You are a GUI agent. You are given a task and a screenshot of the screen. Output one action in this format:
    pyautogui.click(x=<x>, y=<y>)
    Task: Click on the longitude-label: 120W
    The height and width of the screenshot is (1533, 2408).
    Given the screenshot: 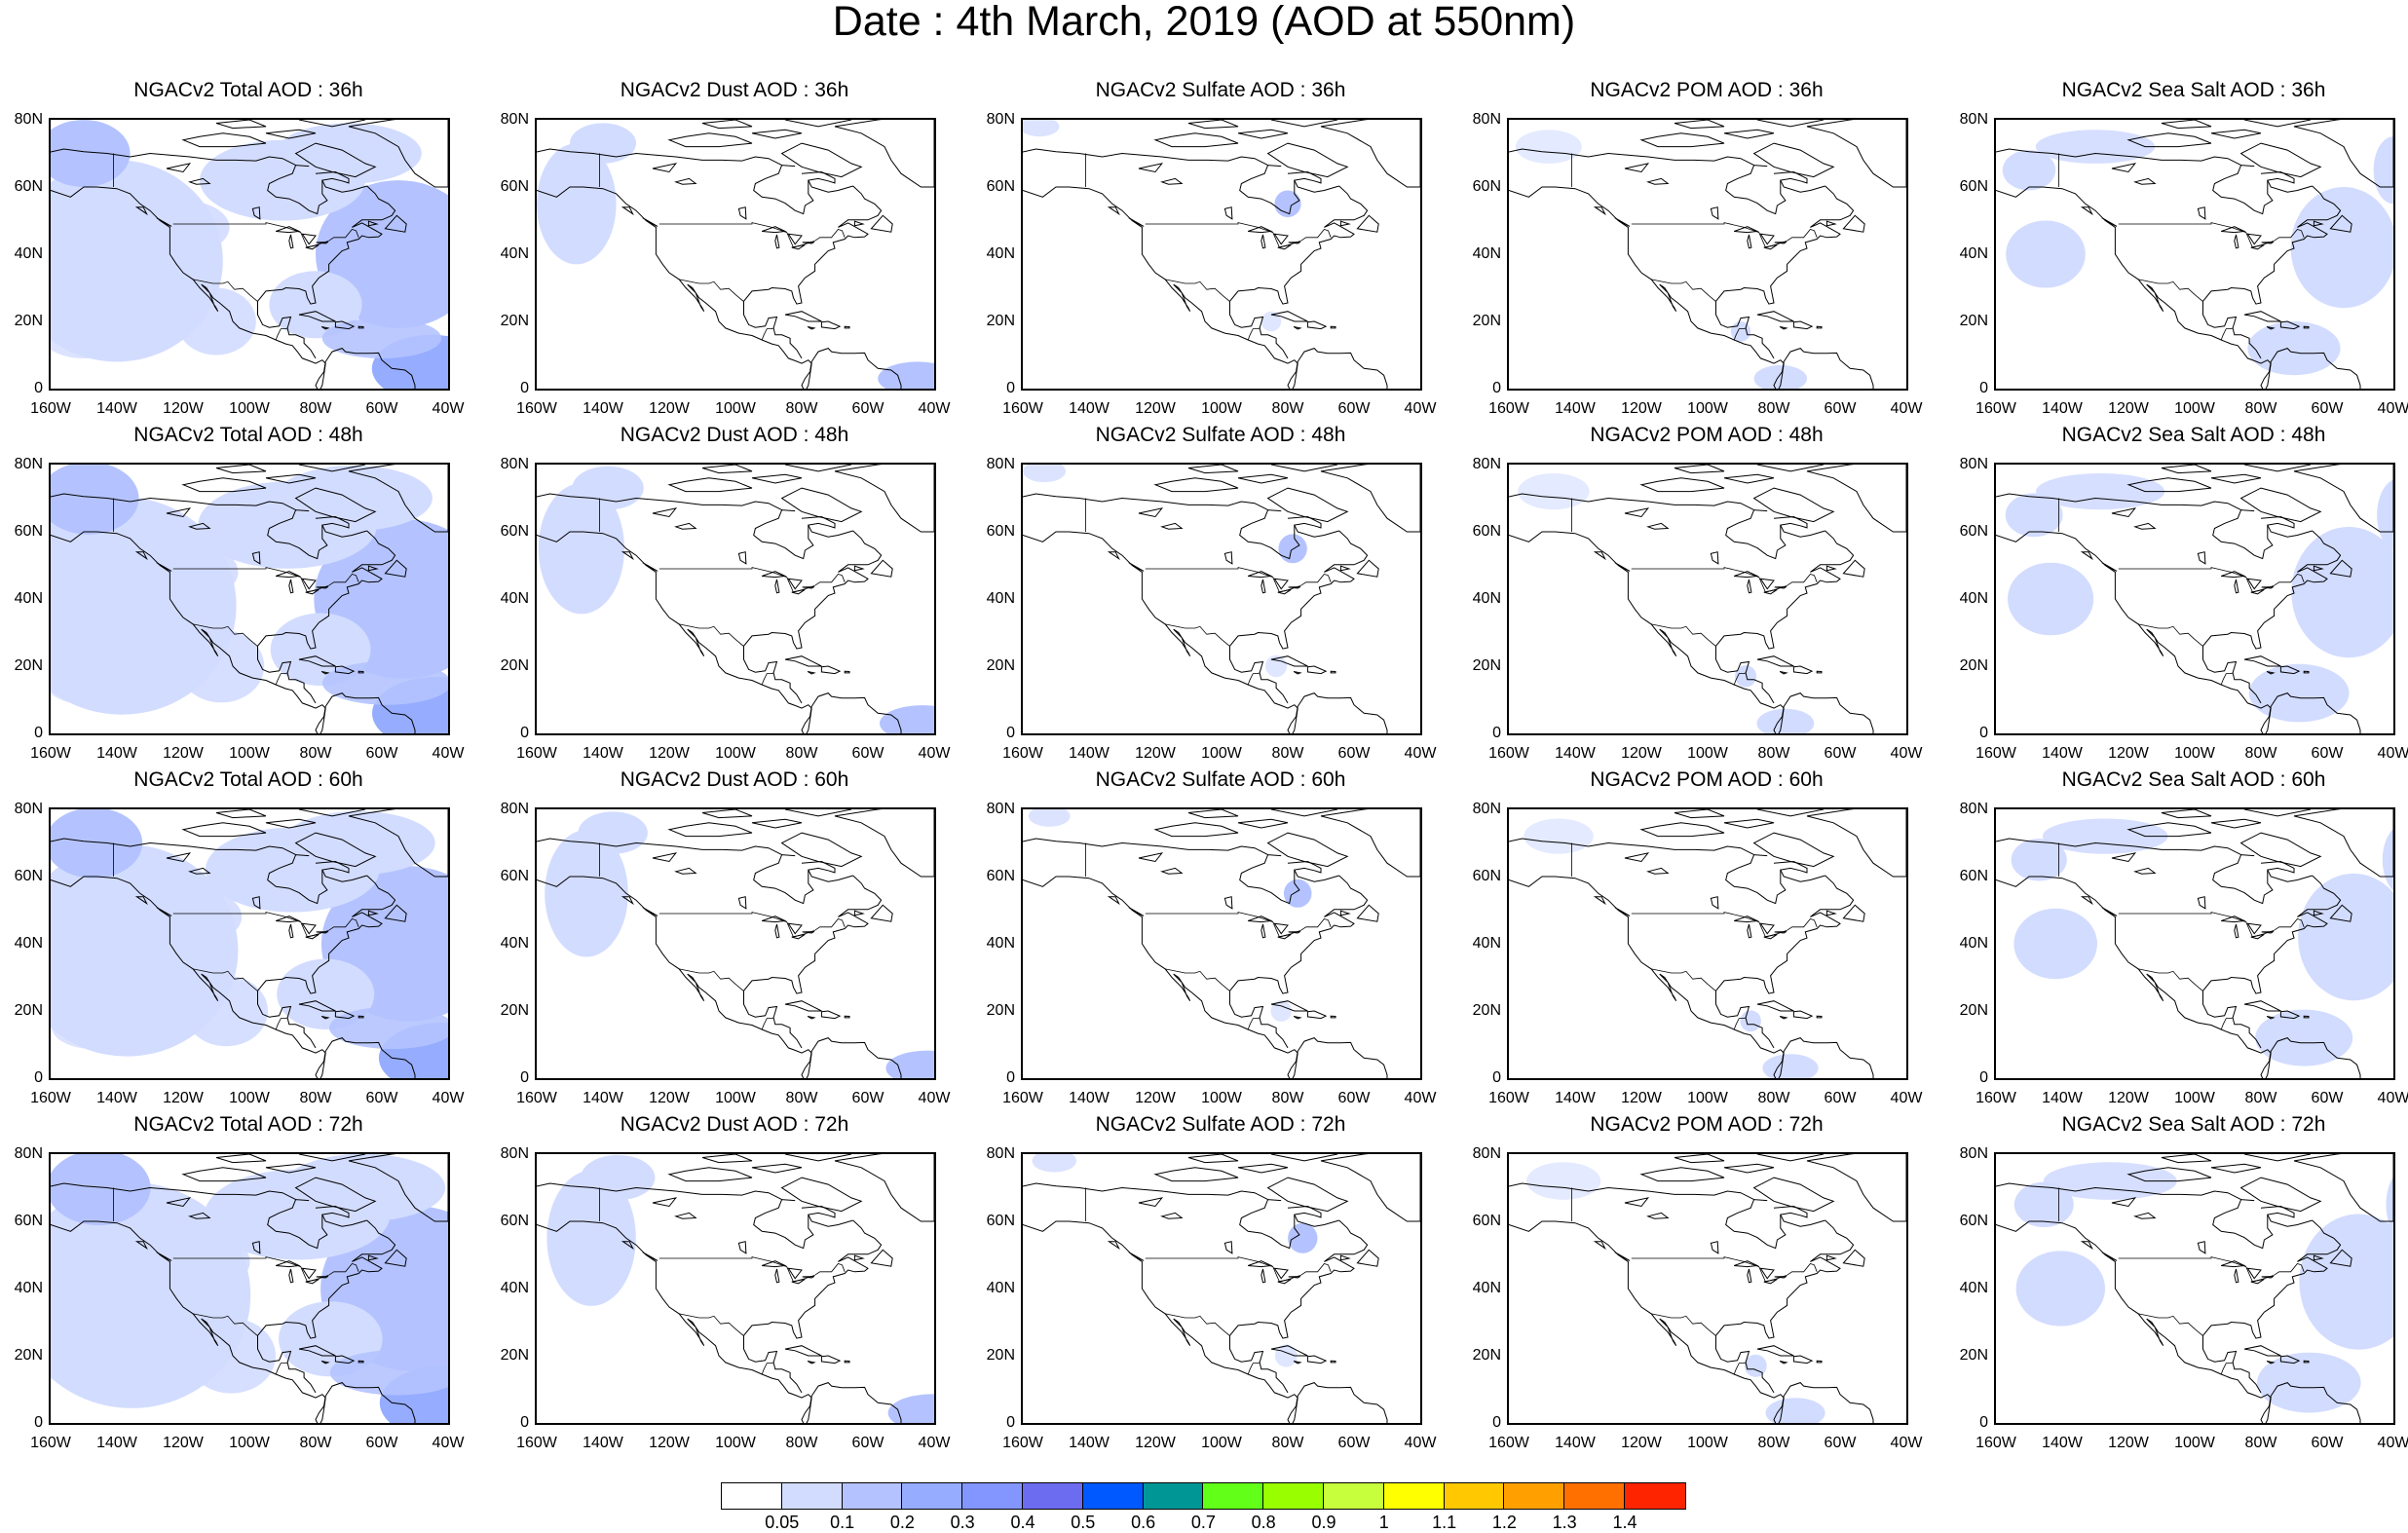 What is the action you would take?
    pyautogui.click(x=2128, y=1443)
    